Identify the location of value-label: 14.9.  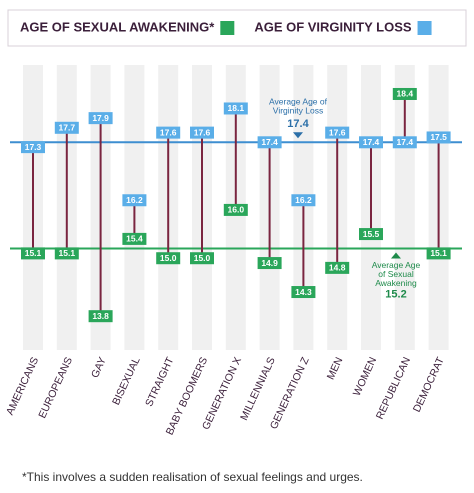
(269, 263).